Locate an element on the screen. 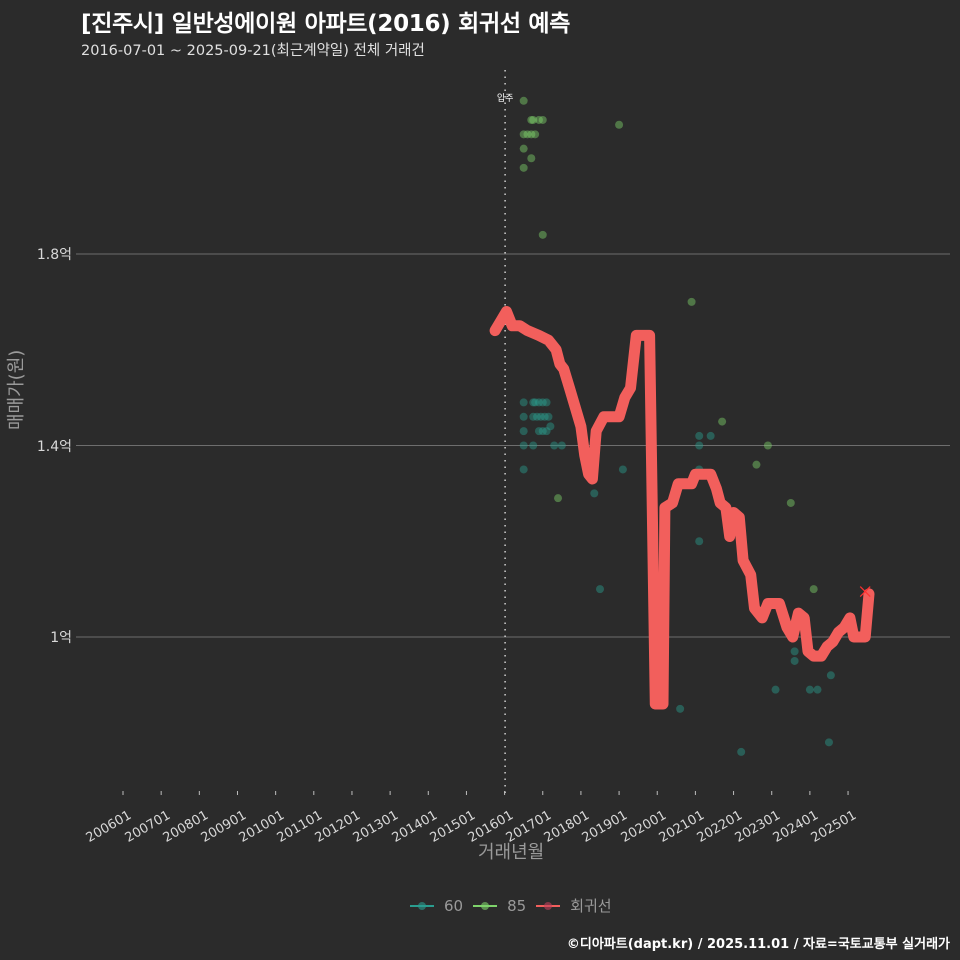 The width and height of the screenshot is (960, 960). legend-key-60-icon is located at coordinates (422, 906).